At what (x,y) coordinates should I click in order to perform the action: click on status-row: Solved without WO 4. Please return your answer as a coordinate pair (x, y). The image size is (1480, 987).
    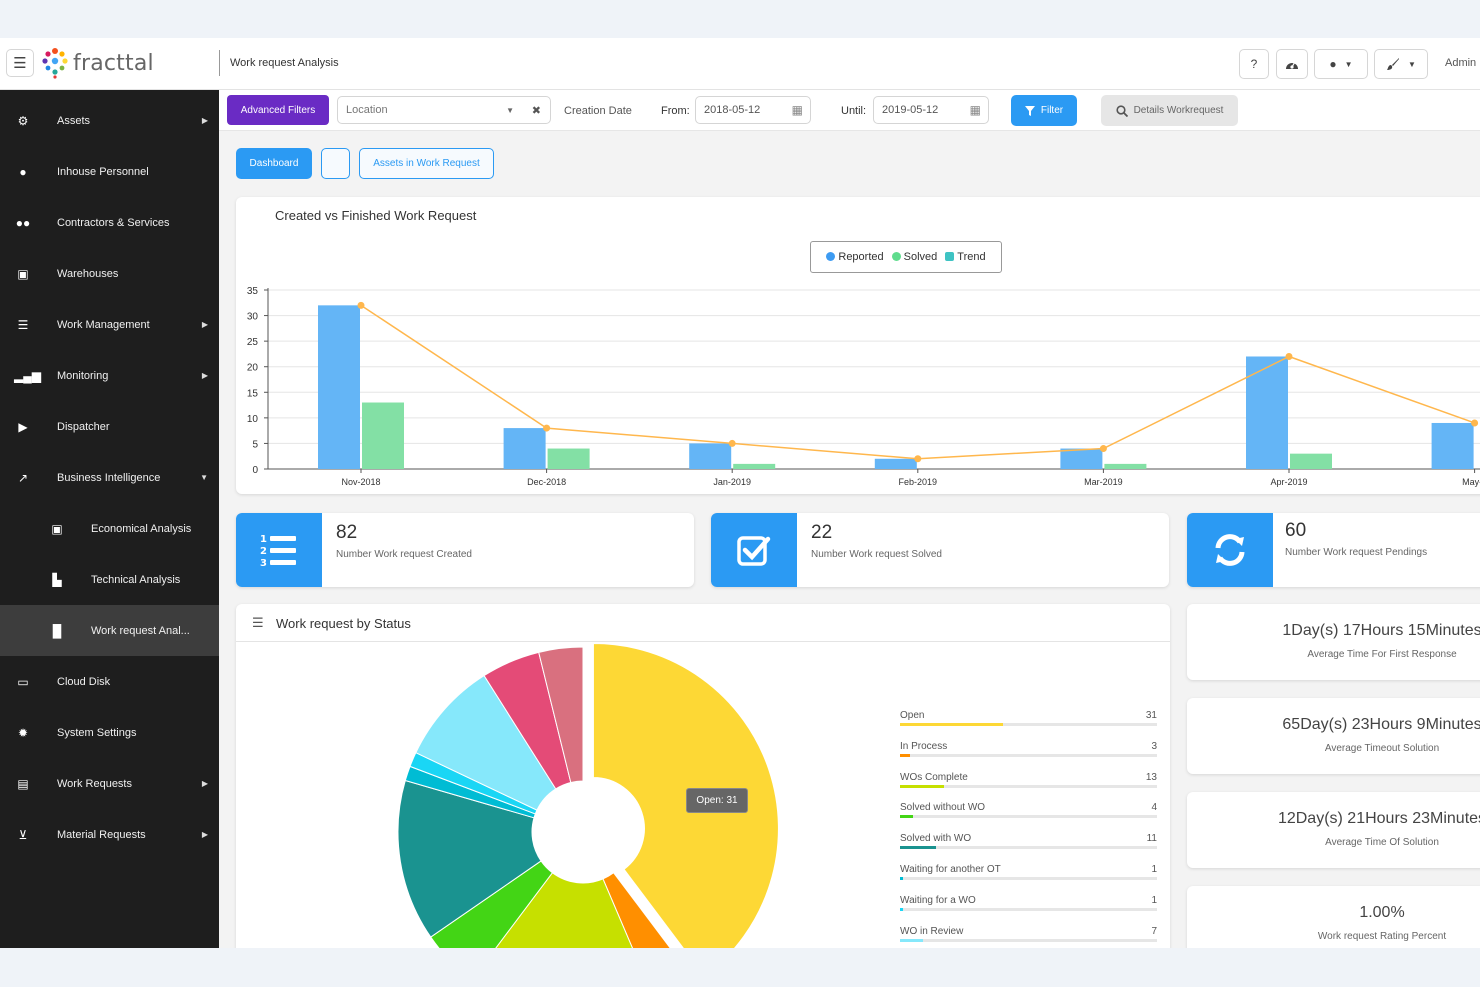
    Looking at the image, I should click on (1028, 809).